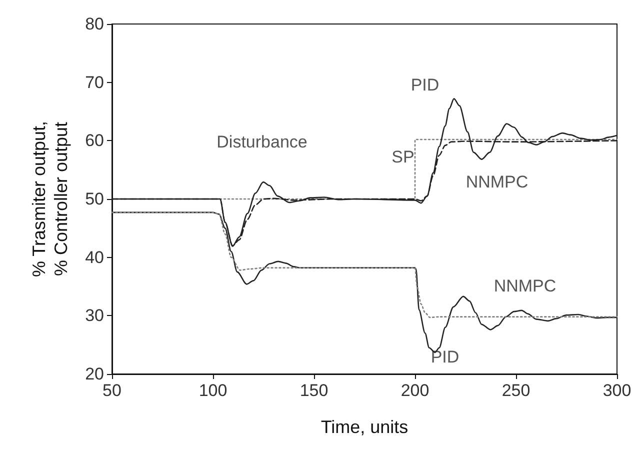 Image resolution: width=641 pixels, height=455 pixels. Describe the element at coordinates (314, 390) in the screenshot. I see `x-tick-label: 150` at that location.